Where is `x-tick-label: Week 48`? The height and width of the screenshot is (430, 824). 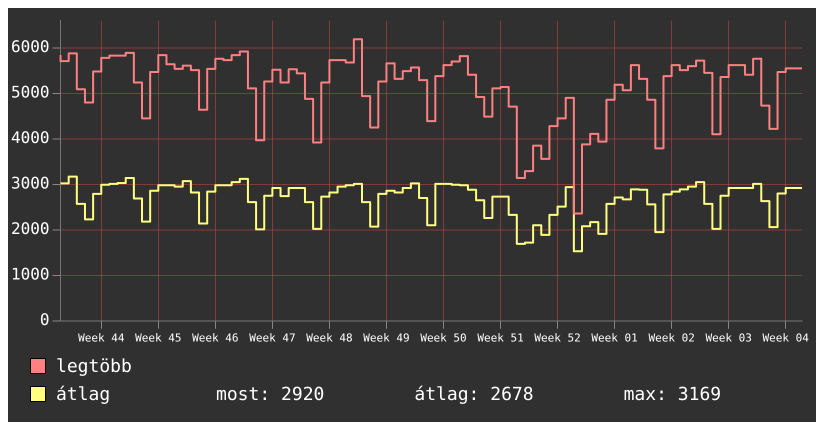 x-tick-label: Week 48 is located at coordinates (329, 337).